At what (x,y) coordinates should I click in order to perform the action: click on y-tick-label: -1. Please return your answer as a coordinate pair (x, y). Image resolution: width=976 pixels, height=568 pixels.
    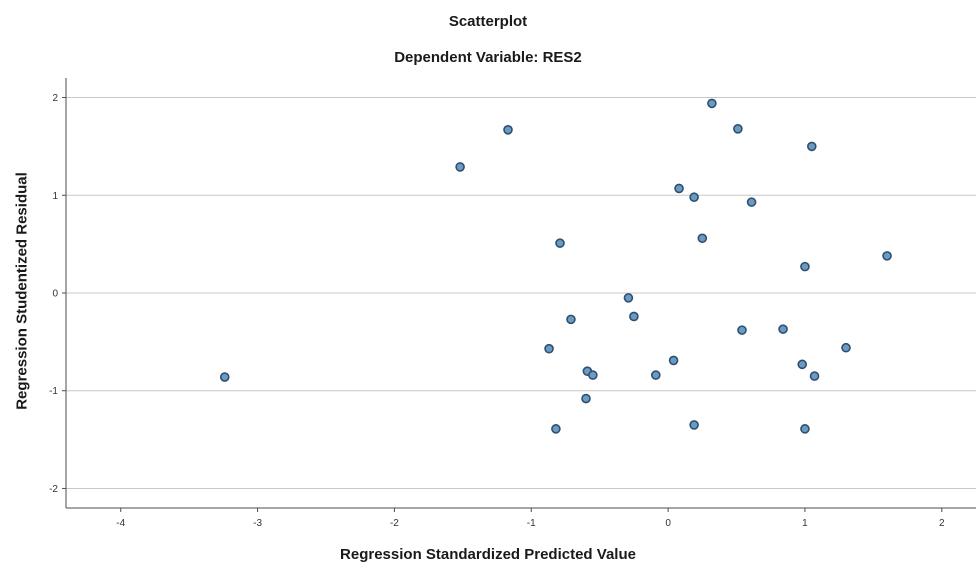
    Looking at the image, I should click on (53, 391).